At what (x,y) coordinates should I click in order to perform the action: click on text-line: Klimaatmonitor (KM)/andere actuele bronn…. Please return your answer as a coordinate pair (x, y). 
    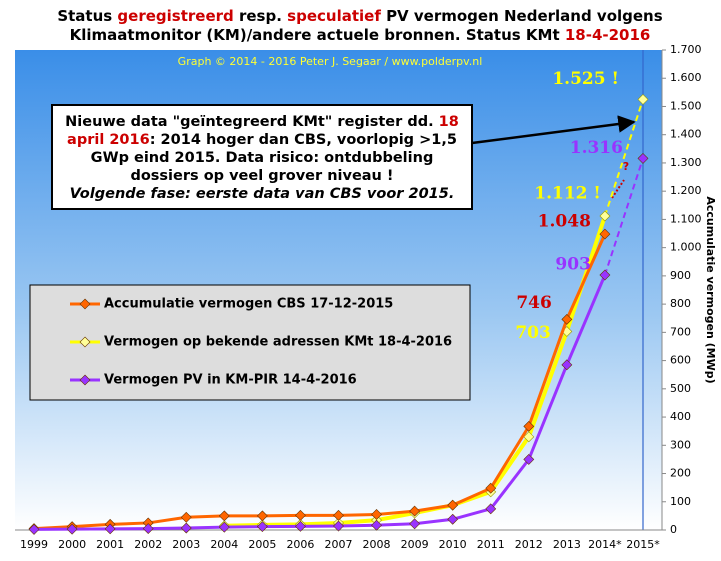
    Looking at the image, I should click on (360, 35).